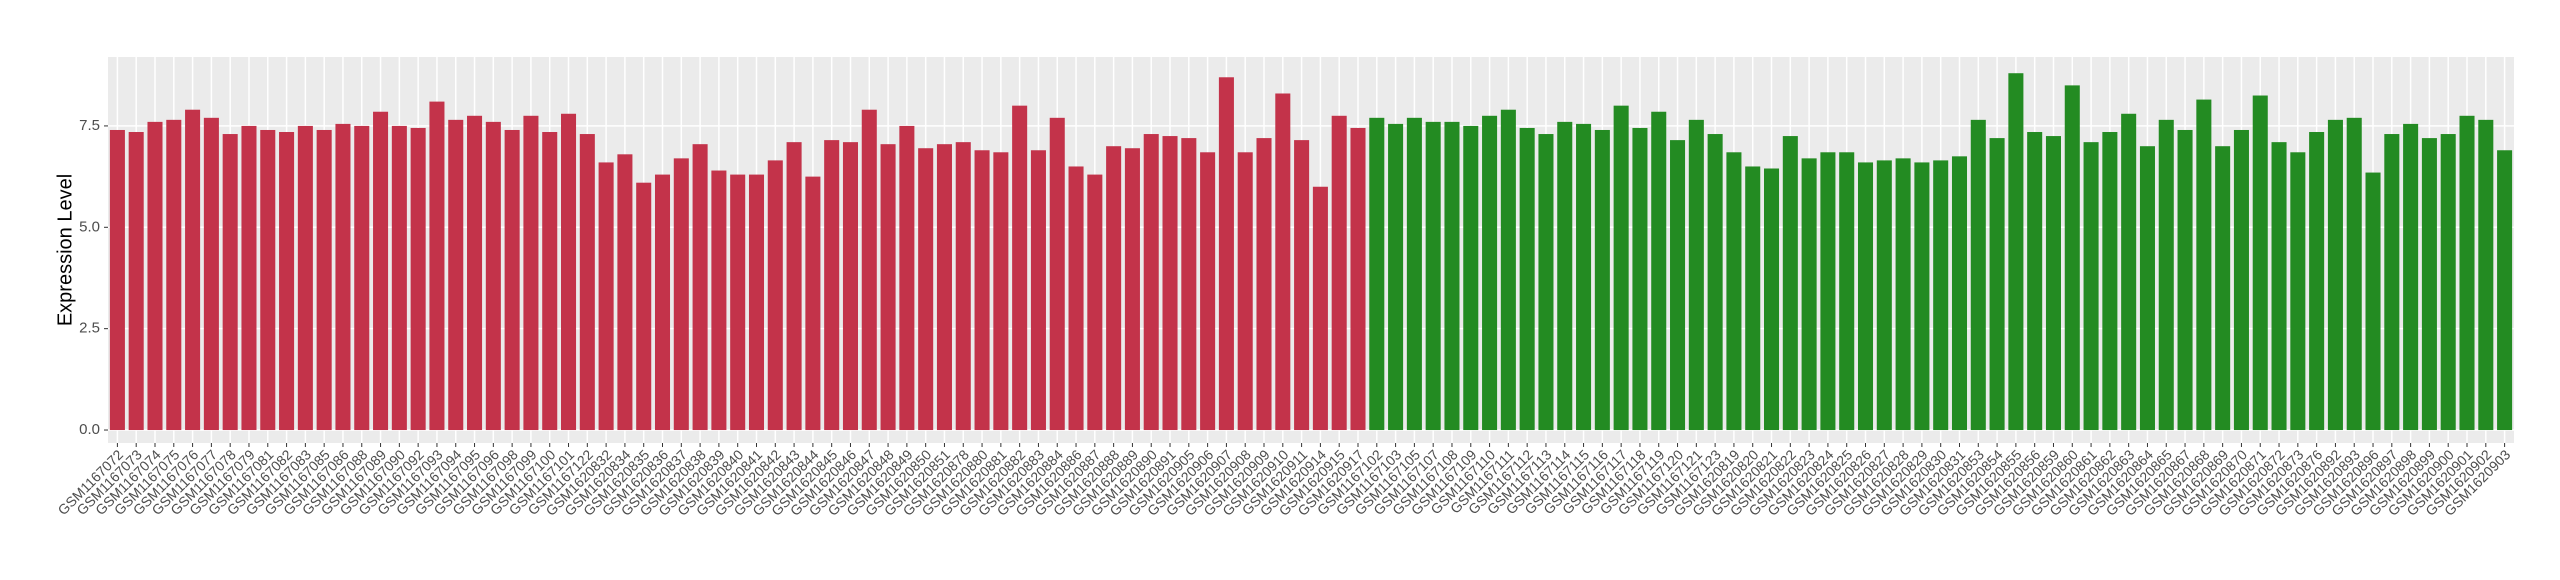 This screenshot has height=580, width=2560. I want to click on y-axis-title: Expression Level, so click(65, 250).